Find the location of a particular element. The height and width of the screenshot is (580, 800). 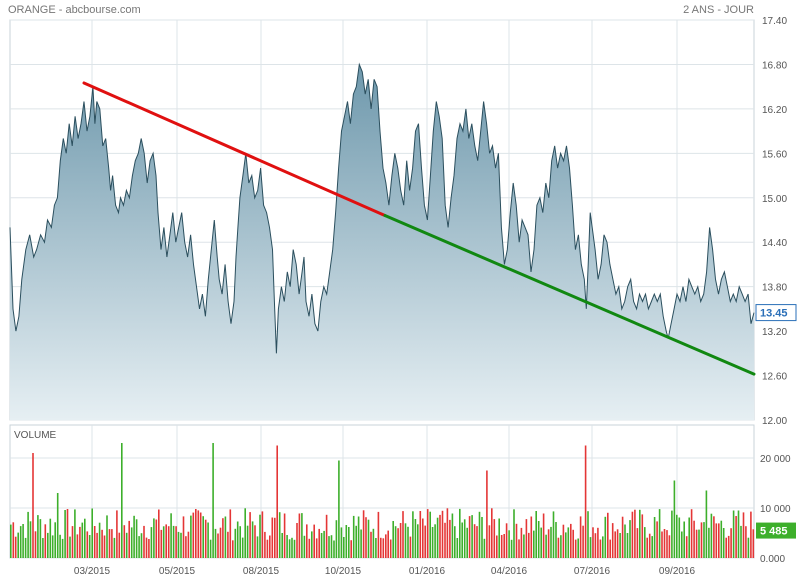

x-tick-label: 03/2015 is located at coordinates (92, 571).